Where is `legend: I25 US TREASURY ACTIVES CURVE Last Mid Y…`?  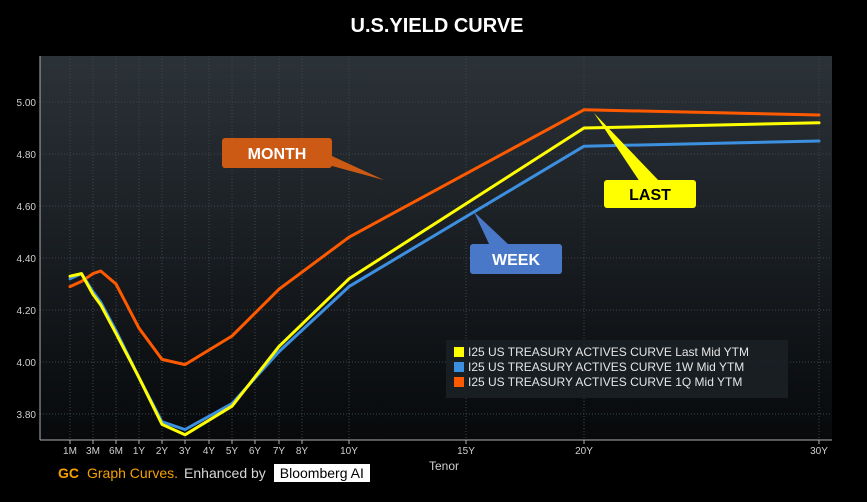
legend: I25 US TREASURY ACTIVES CURVE Last Mid Y… is located at coordinates (617, 369).